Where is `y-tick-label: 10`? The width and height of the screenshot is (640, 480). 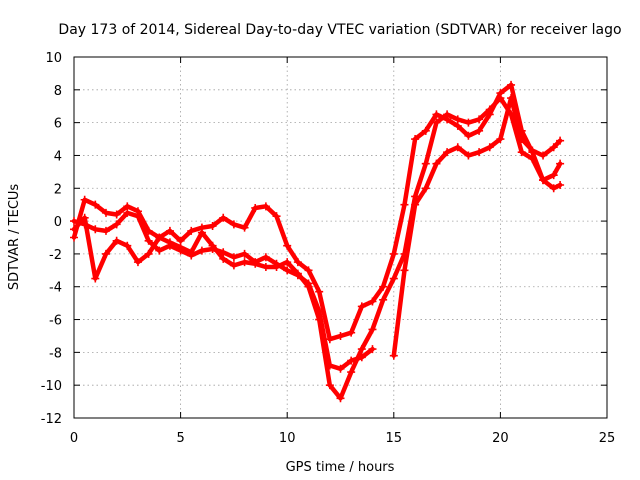 y-tick-label: 10 is located at coordinates (53, 58).